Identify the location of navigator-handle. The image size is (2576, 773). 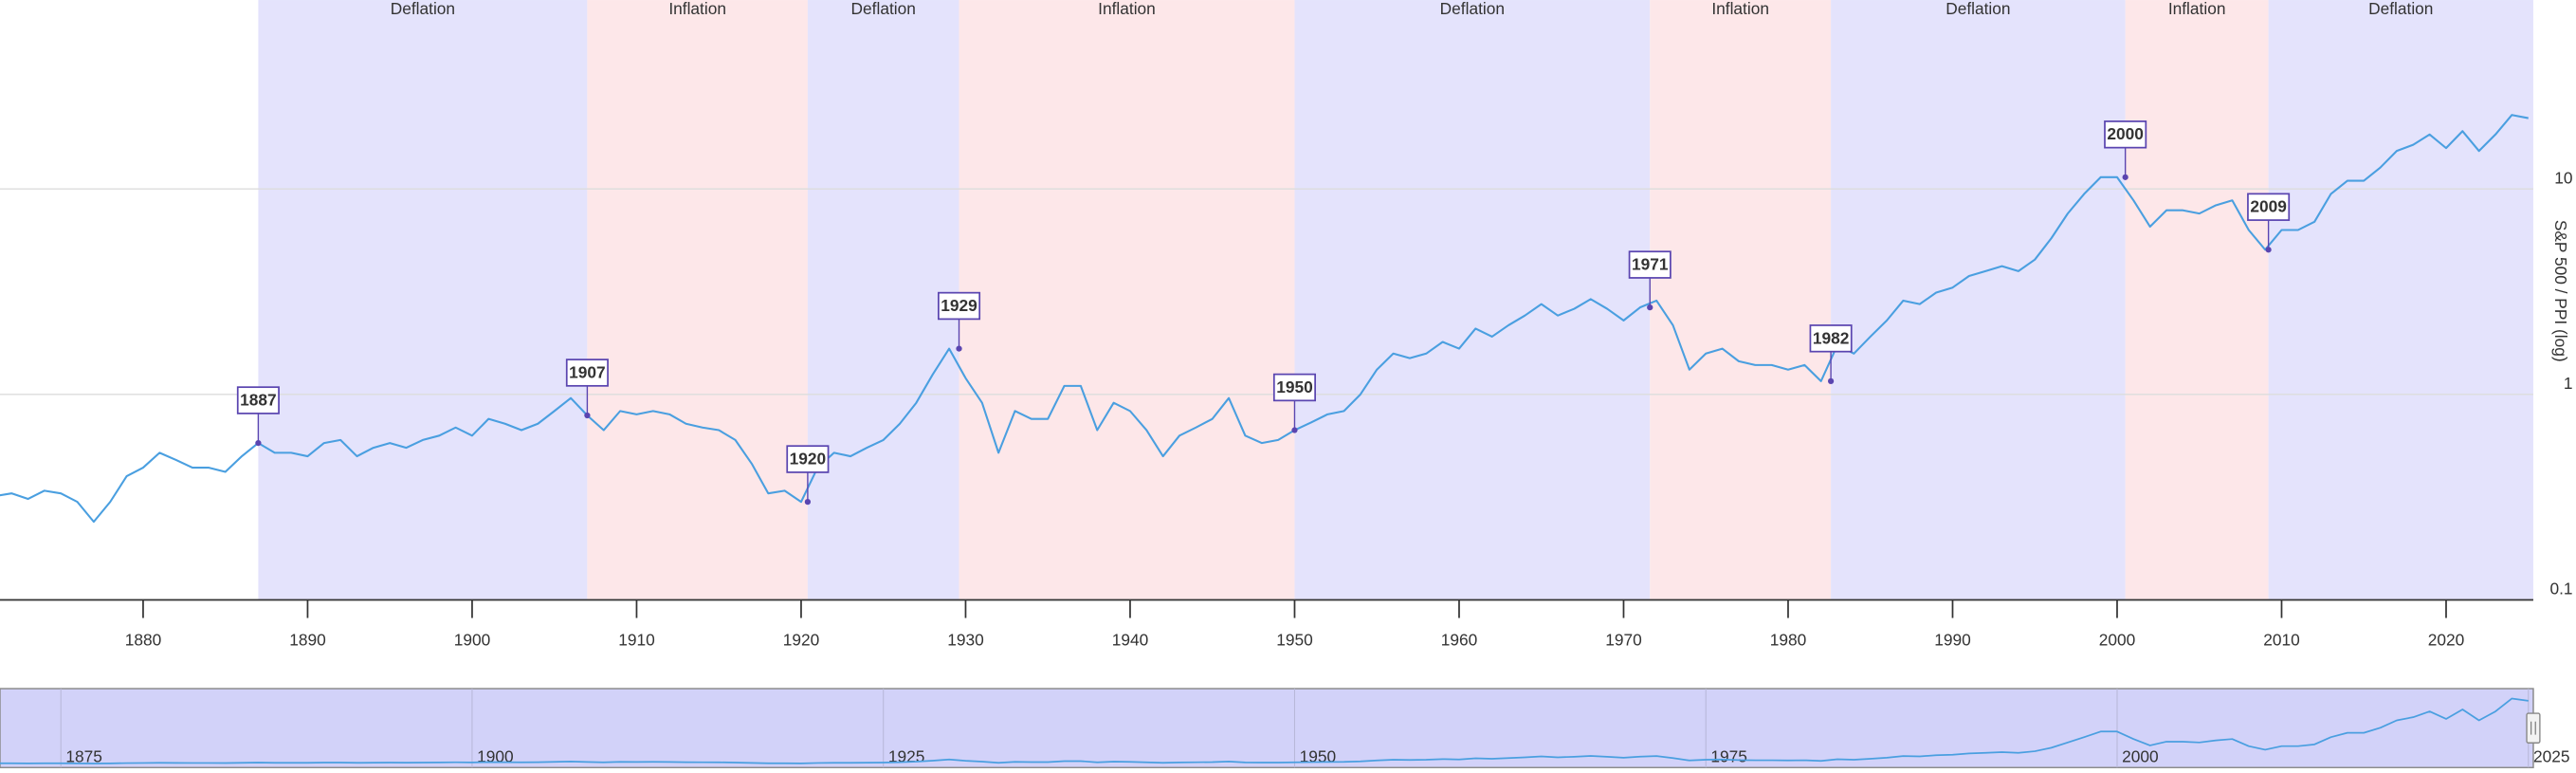
(2533, 728).